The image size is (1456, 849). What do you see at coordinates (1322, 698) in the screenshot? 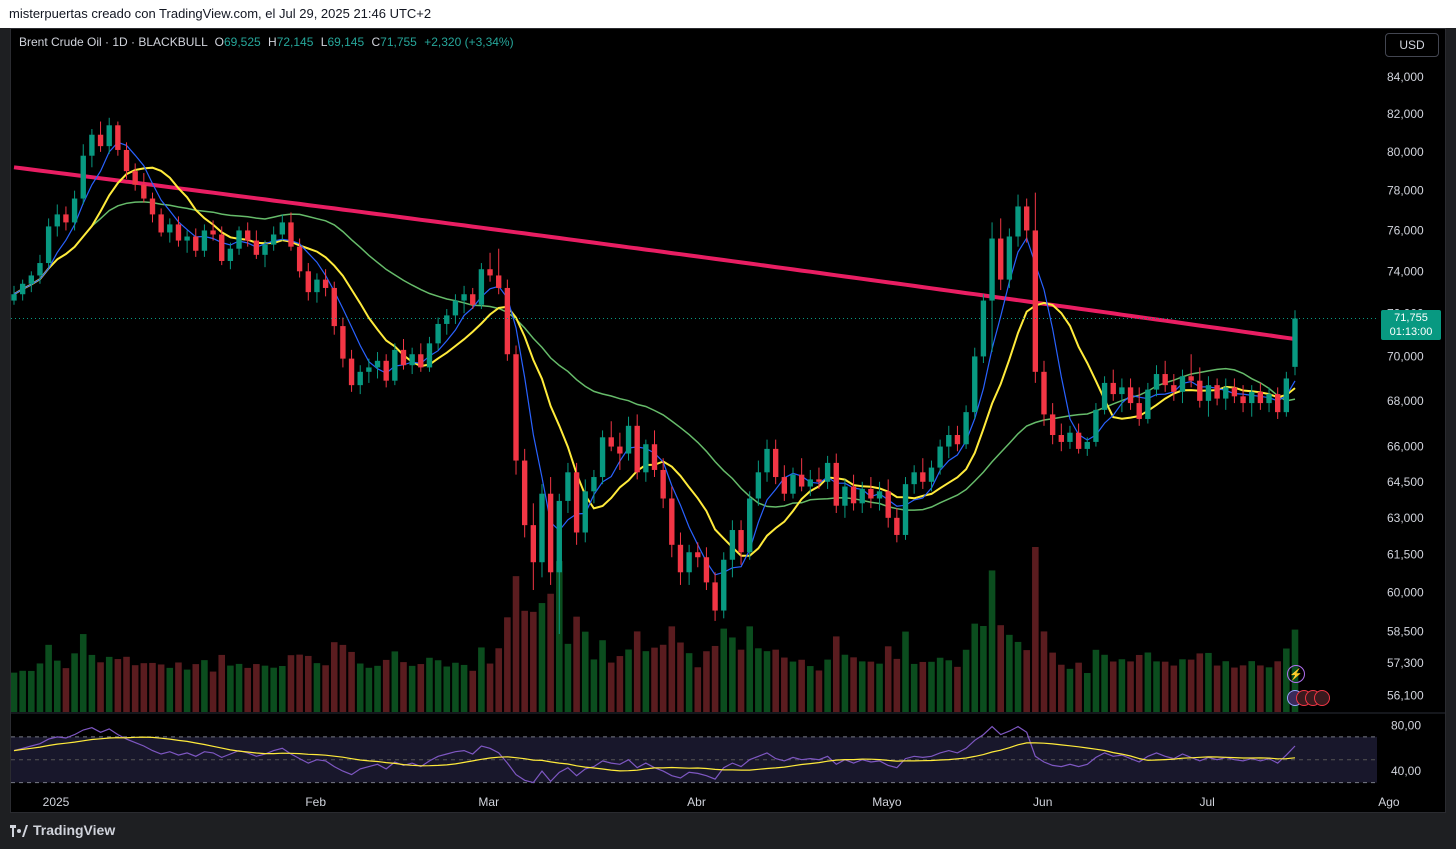
I see `event-marker-icon` at bounding box center [1322, 698].